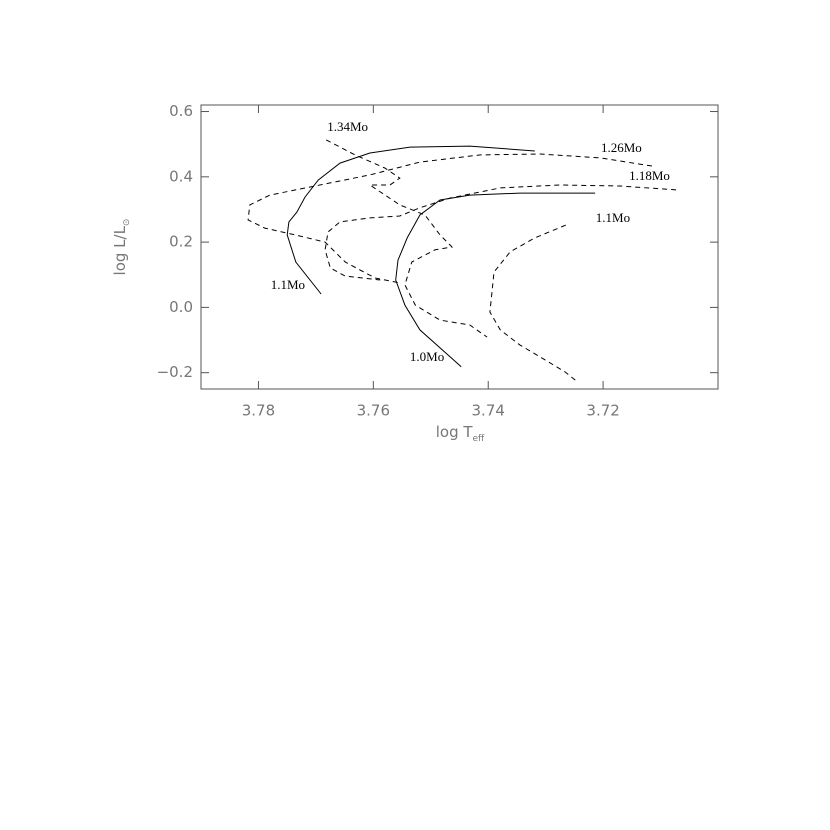 Image resolution: width=830 pixels, height=830 pixels. Describe the element at coordinates (621, 147) in the screenshot. I see `series-label: 1.26Mo` at that location.